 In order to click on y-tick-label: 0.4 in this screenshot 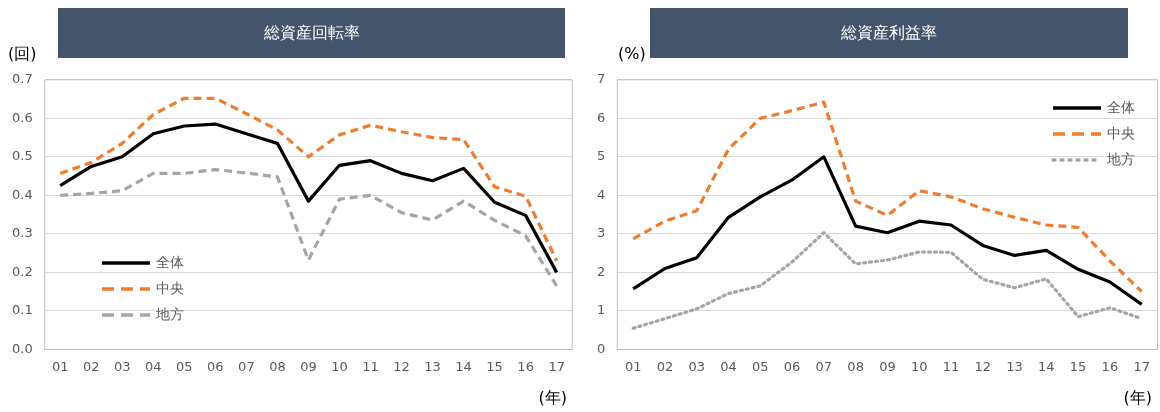, I will do `click(22, 194)`.